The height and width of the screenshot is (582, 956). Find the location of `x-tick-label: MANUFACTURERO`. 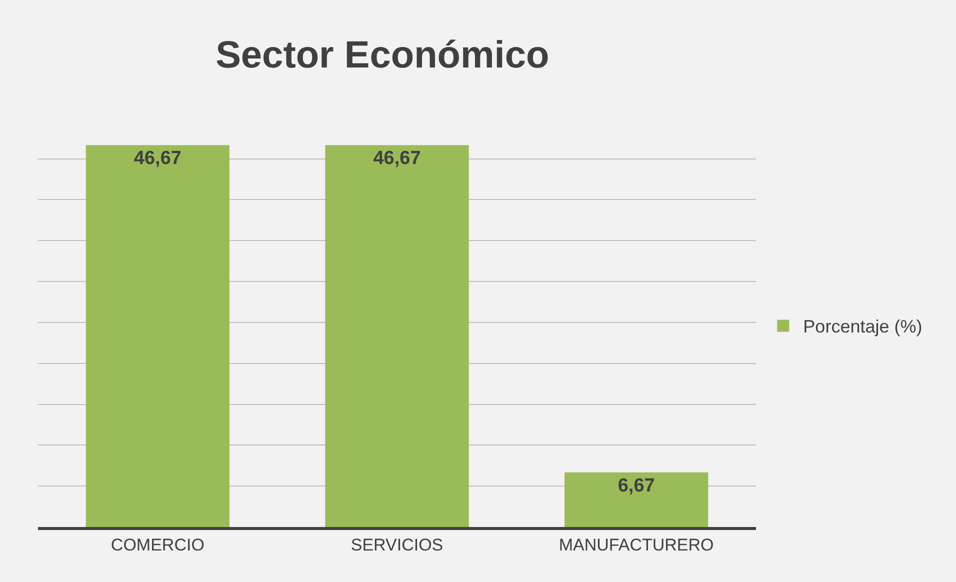

x-tick-label: MANUFACTURERO is located at coordinates (636, 544).